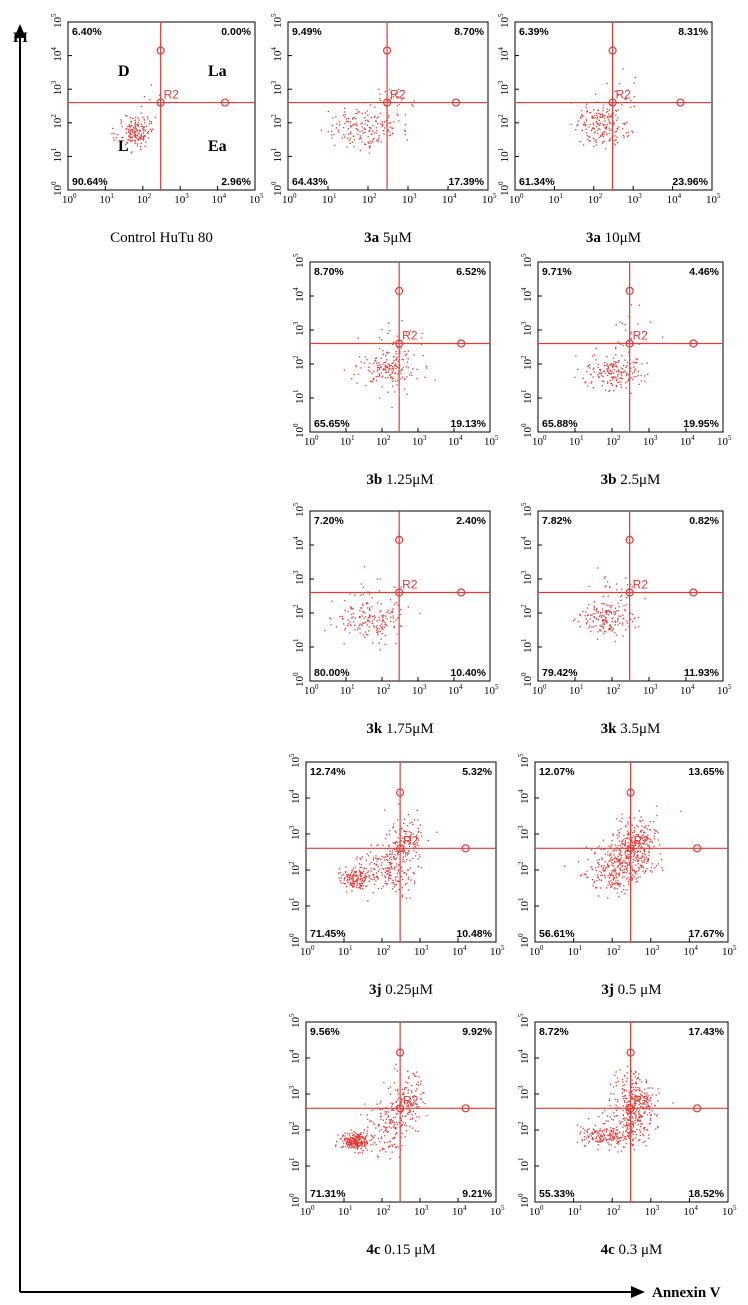 The width and height of the screenshot is (748, 1305). What do you see at coordinates (613, 1211) in the screenshot?
I see `x-tick-label: 10²` at bounding box center [613, 1211].